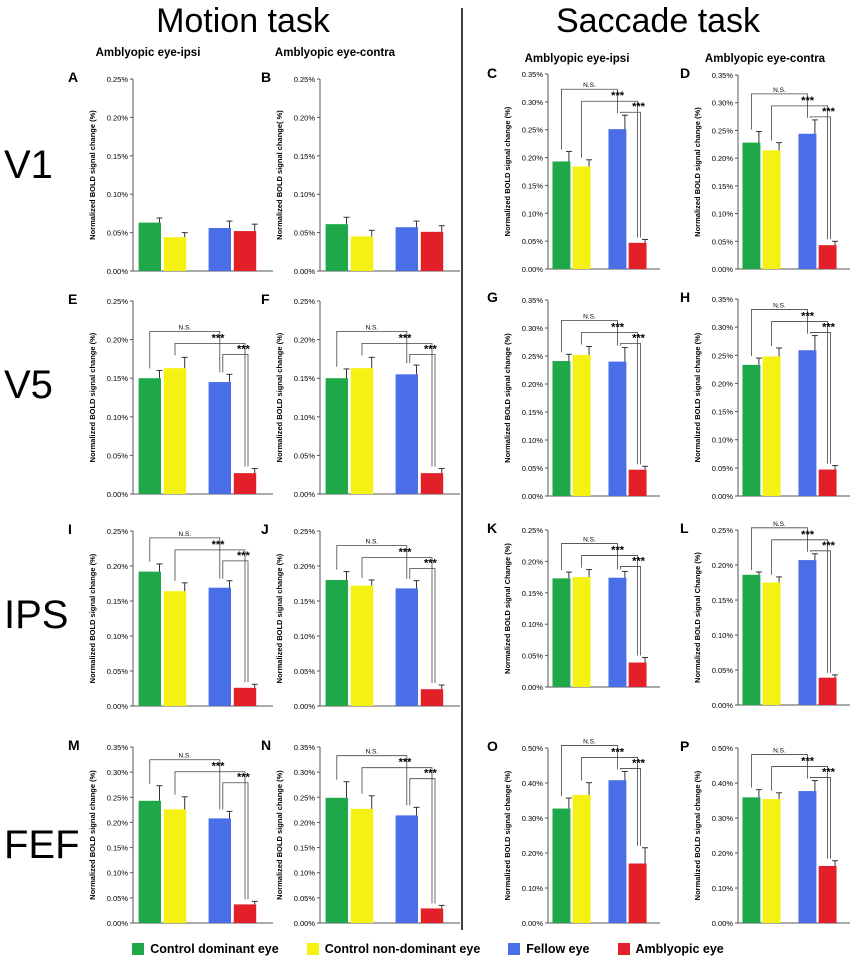 Image resolution: width=856 pixels, height=963 pixels. Describe the element at coordinates (72, 299) in the screenshot. I see `panel-letter-e: E` at that location.